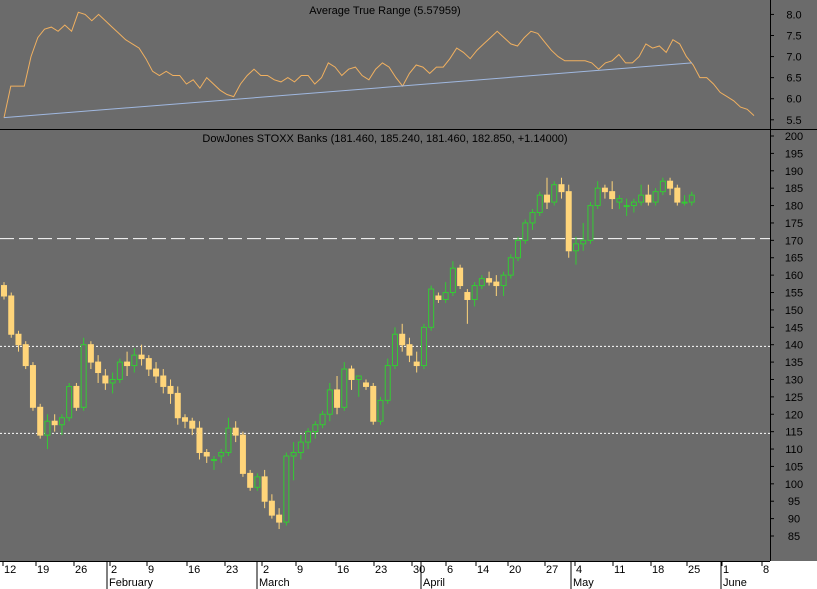  Describe the element at coordinates (794, 467) in the screenshot. I see `price-y-tick-label: 105` at that location.